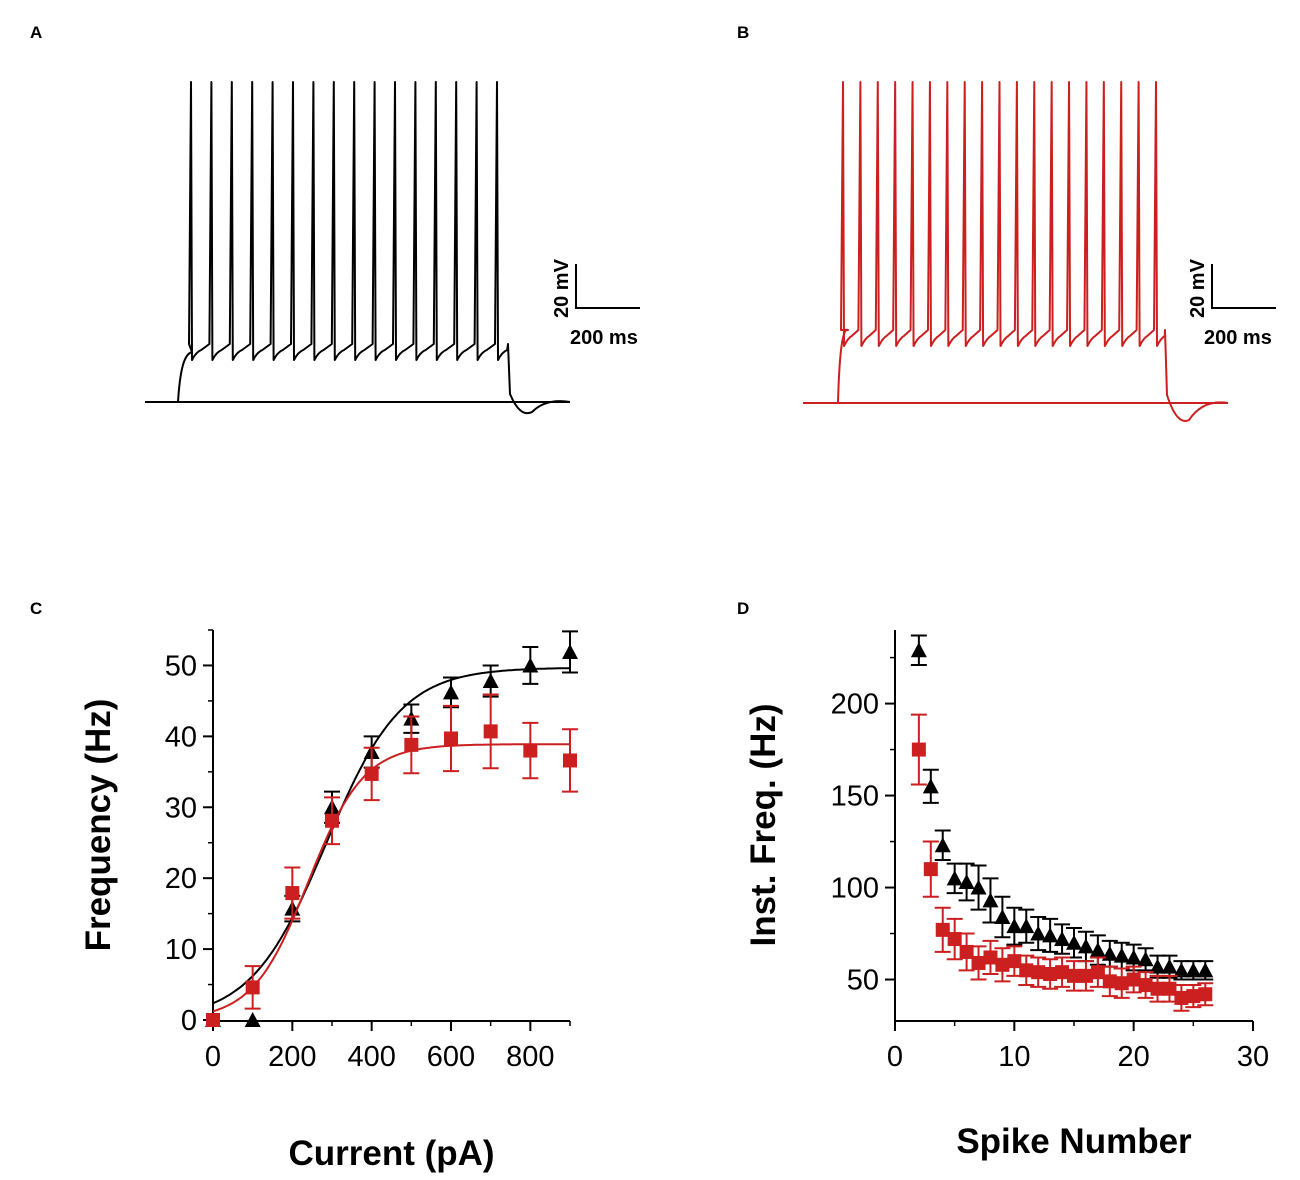 The width and height of the screenshot is (1300, 1180). I want to click on panel-label-c: C, so click(36, 608).